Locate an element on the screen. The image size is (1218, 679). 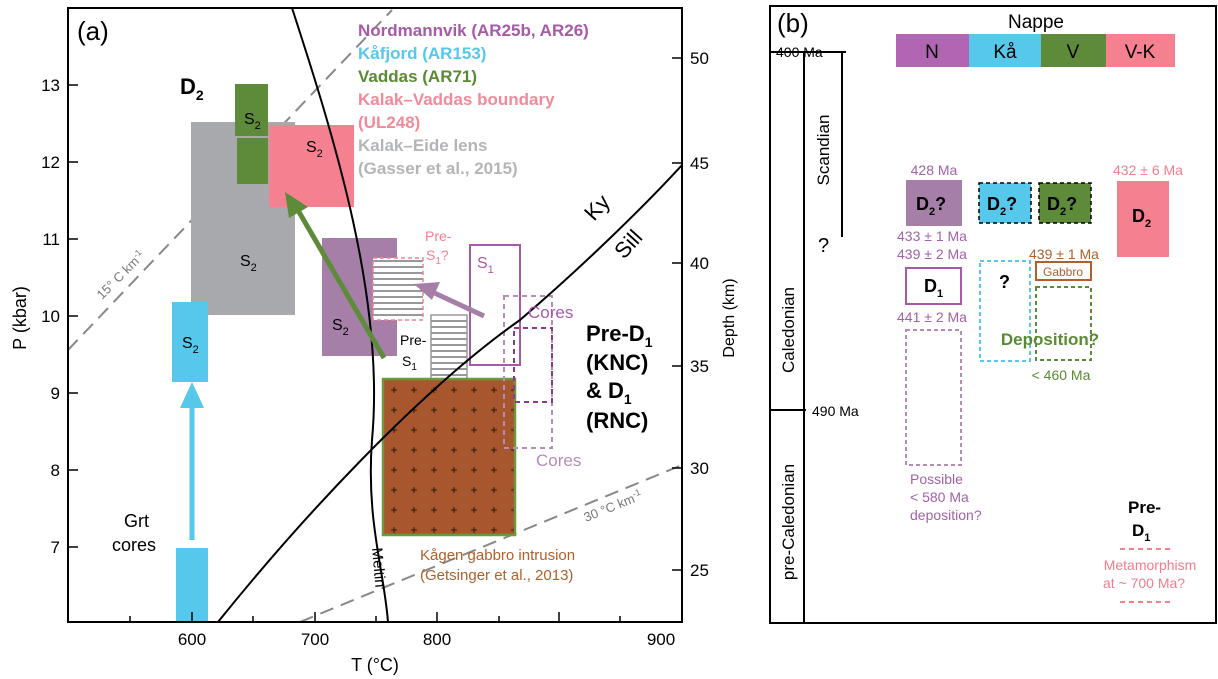
ky-label: Ky is located at coordinates (597, 208).